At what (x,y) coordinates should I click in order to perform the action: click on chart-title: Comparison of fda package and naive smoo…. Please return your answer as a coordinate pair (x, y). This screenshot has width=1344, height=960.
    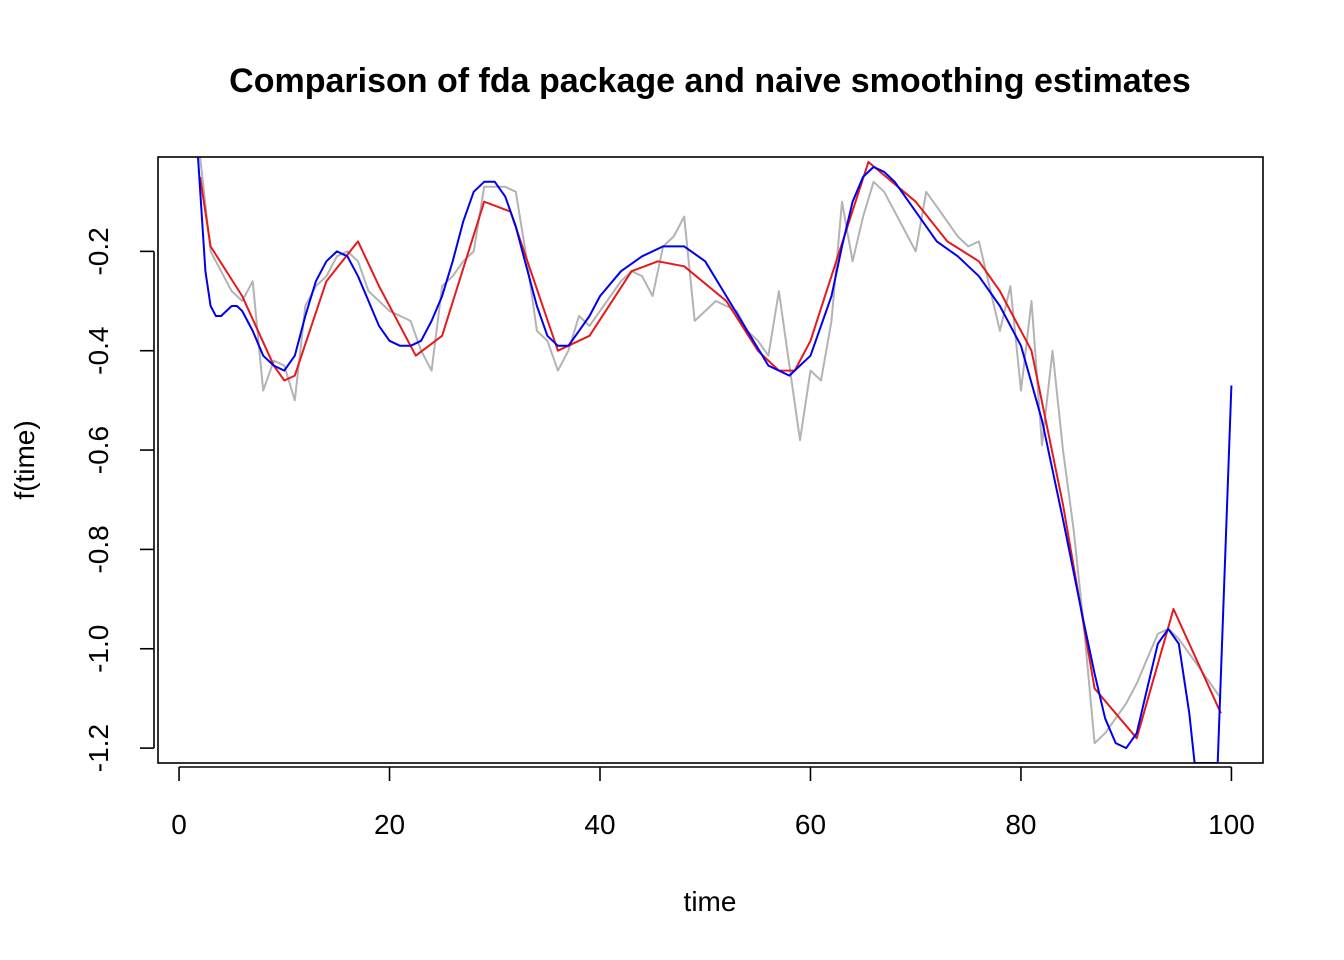
    Looking at the image, I should click on (710, 81).